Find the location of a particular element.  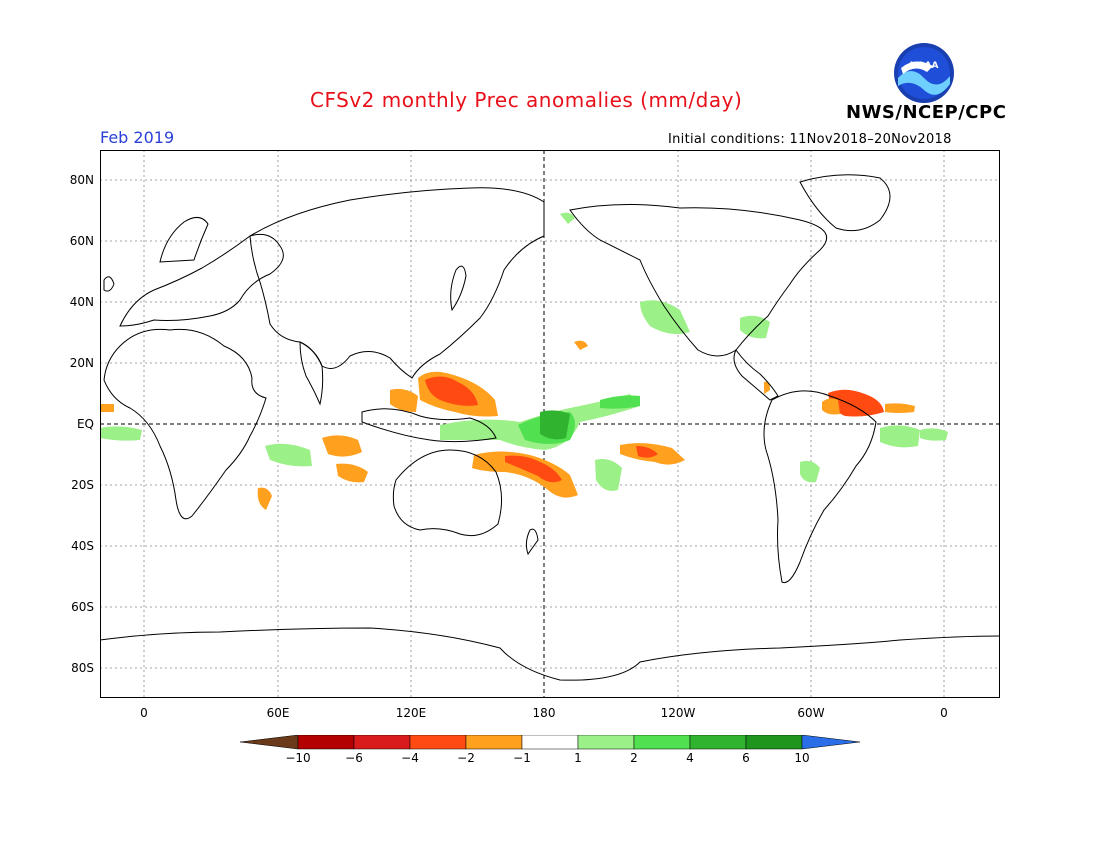

colorbar-tick: −1 is located at coordinates (522, 758).